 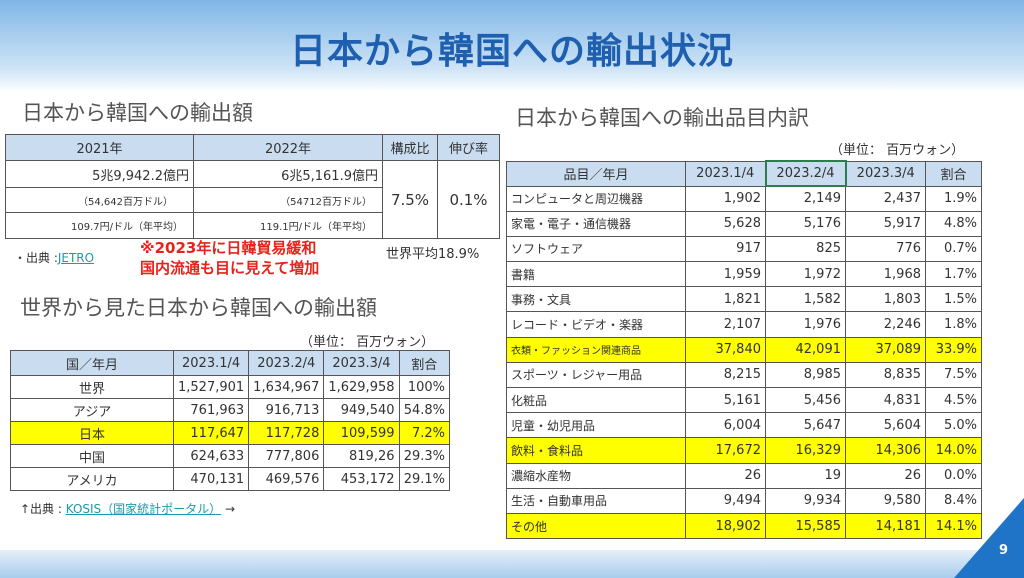 What do you see at coordinates (596, 349) in the screenshot?
I see `cell: 衣類・ファッション関連商品` at bounding box center [596, 349].